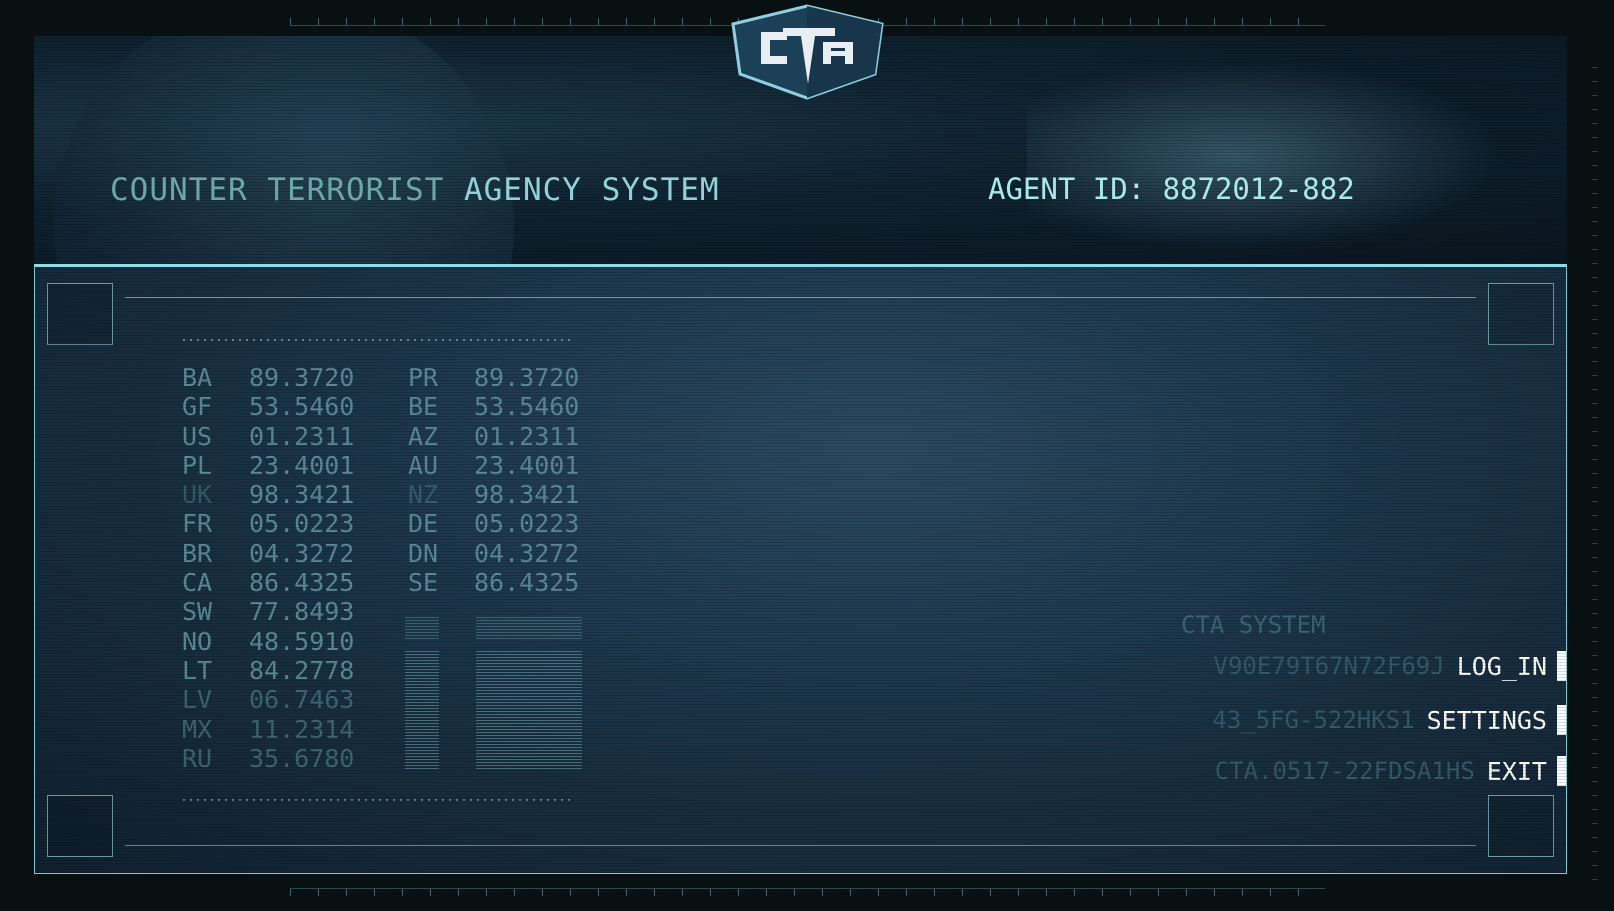 The image size is (1614, 911). I want to click on page-title: COUNTER TERRORIST AGENCY SYSTEM, so click(415, 190).